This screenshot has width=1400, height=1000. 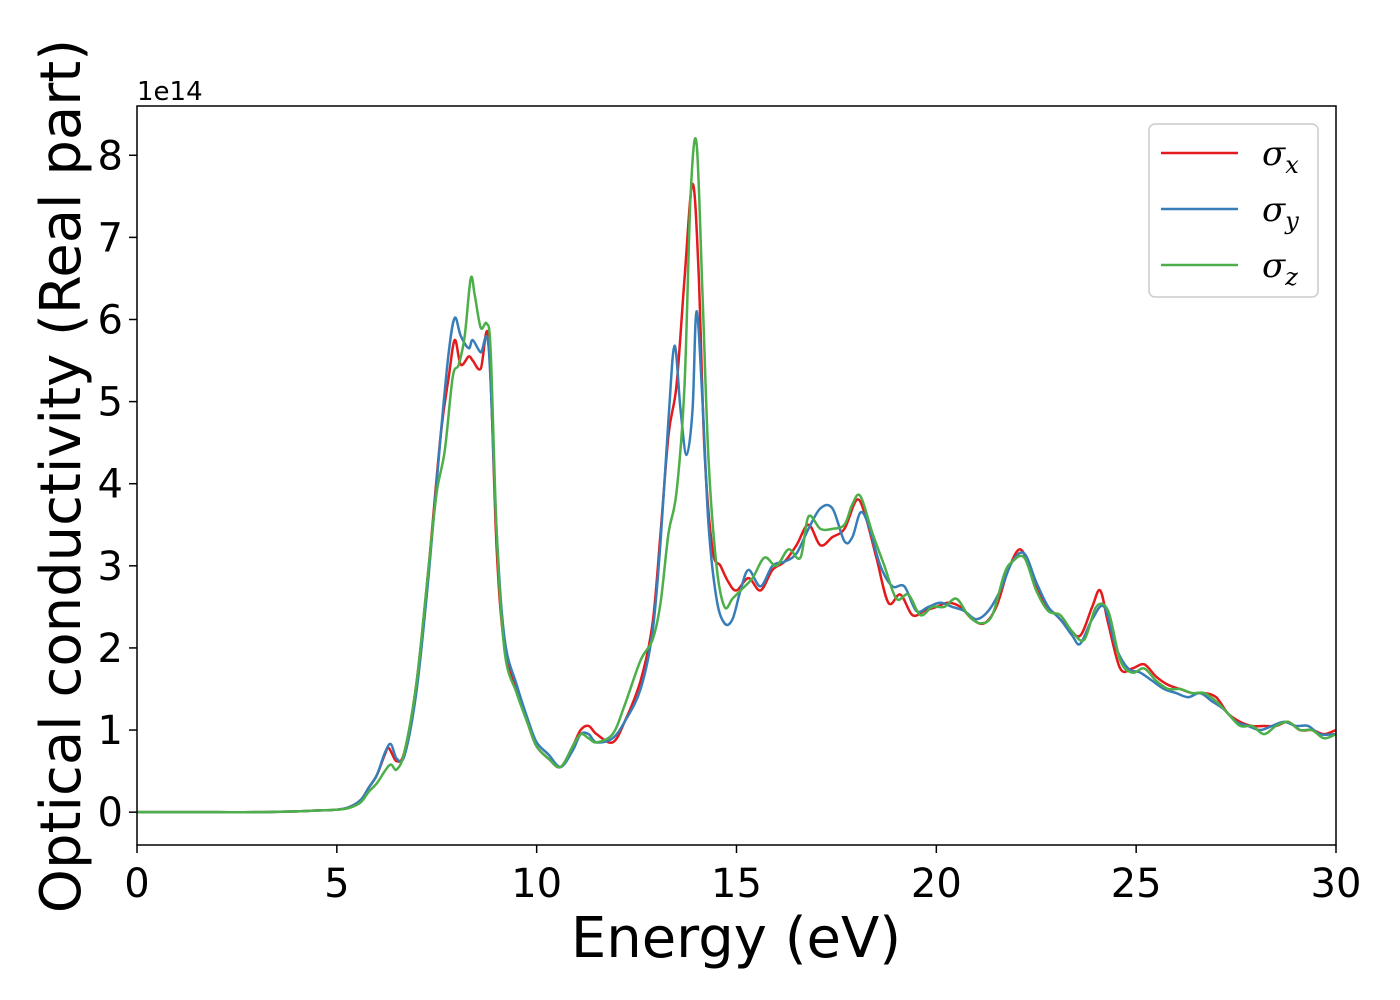 What do you see at coordinates (110, 238) in the screenshot?
I see `y-tick-label: 7` at bounding box center [110, 238].